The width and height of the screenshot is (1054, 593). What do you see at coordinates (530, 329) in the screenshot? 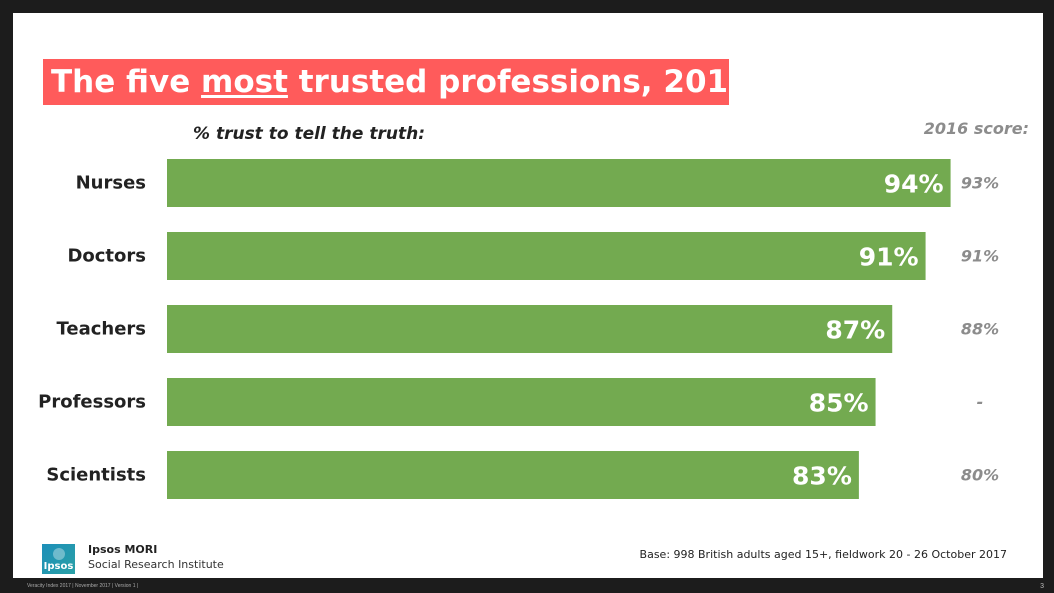
I see `bar-teachers` at bounding box center [530, 329].